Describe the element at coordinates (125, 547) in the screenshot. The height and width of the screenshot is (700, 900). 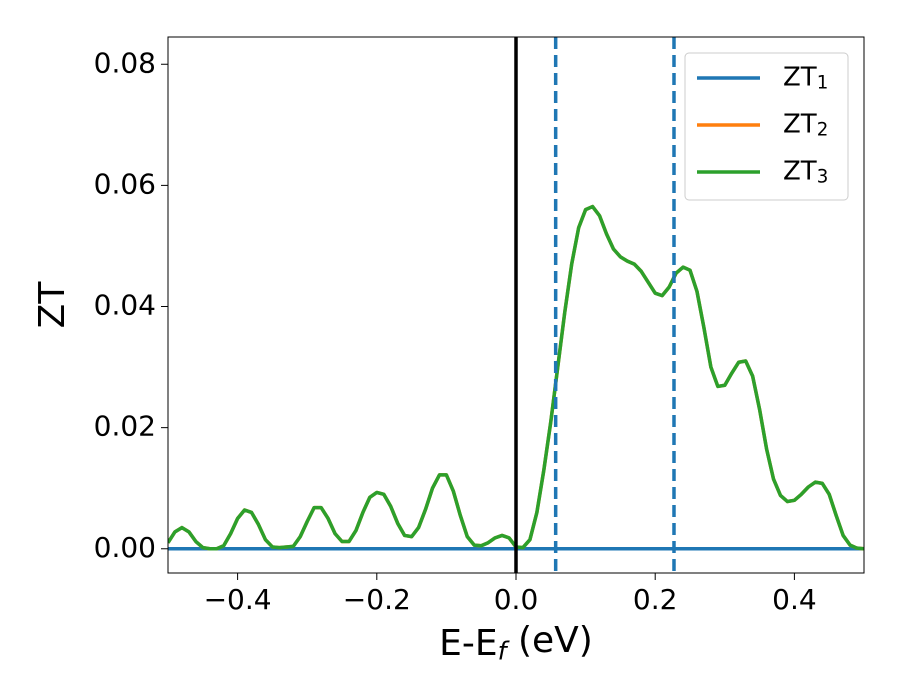
I see `y-tick-label: 0.00` at that location.